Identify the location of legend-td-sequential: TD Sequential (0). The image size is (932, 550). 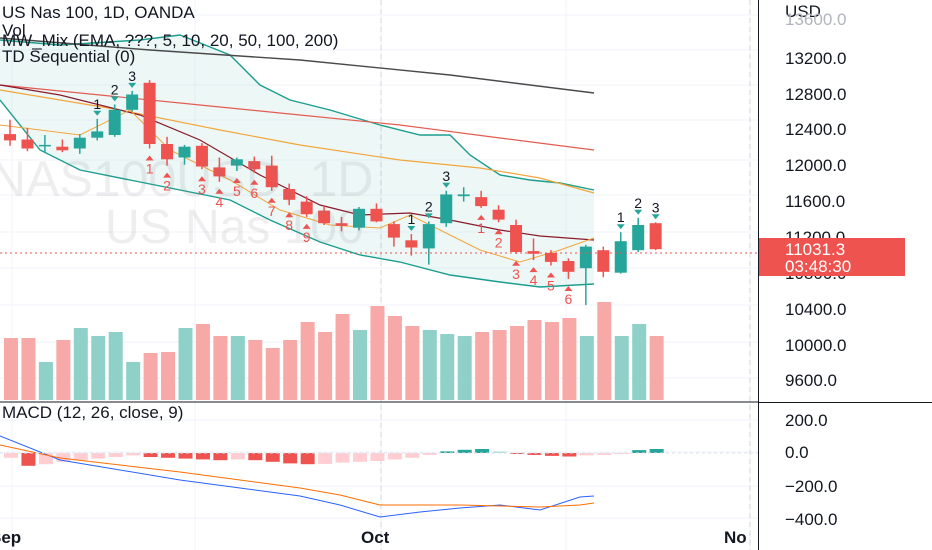
(69, 56).